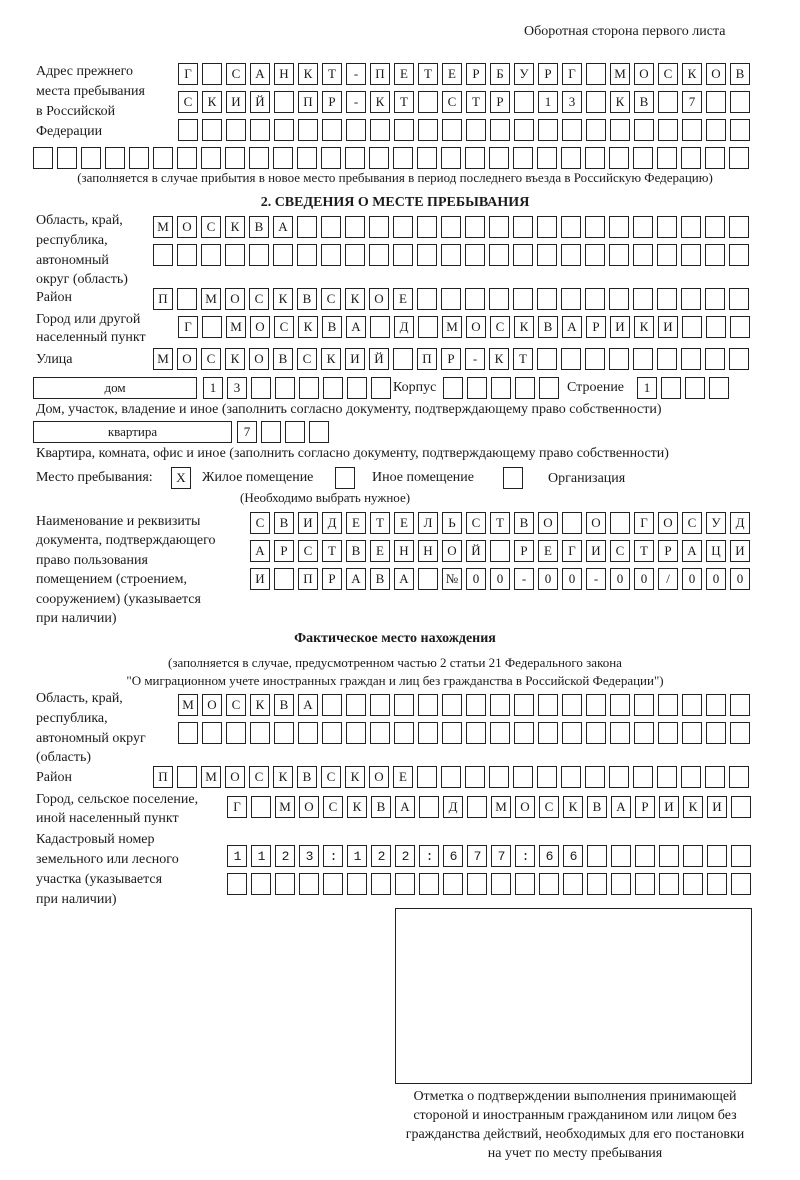 The width and height of the screenshot is (800, 1180). I want to click on doc-row-cell: И, so click(596, 551).